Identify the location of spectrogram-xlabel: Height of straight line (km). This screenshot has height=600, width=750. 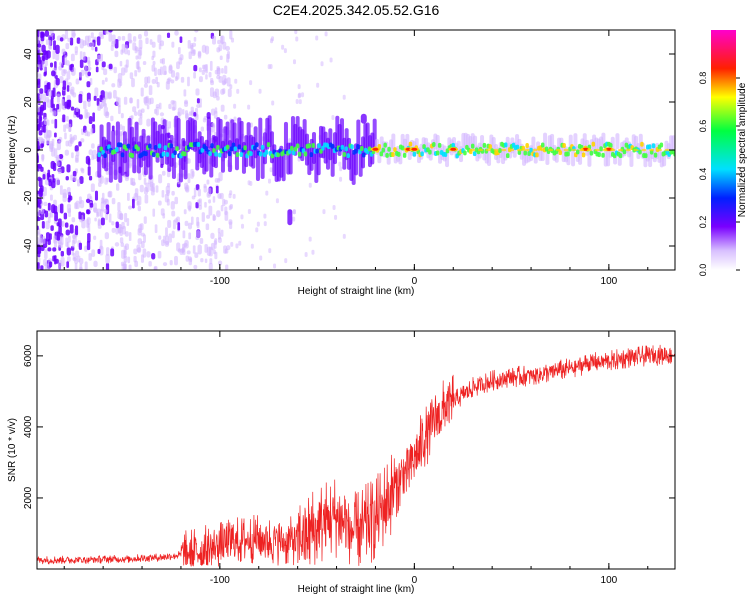
(356, 291).